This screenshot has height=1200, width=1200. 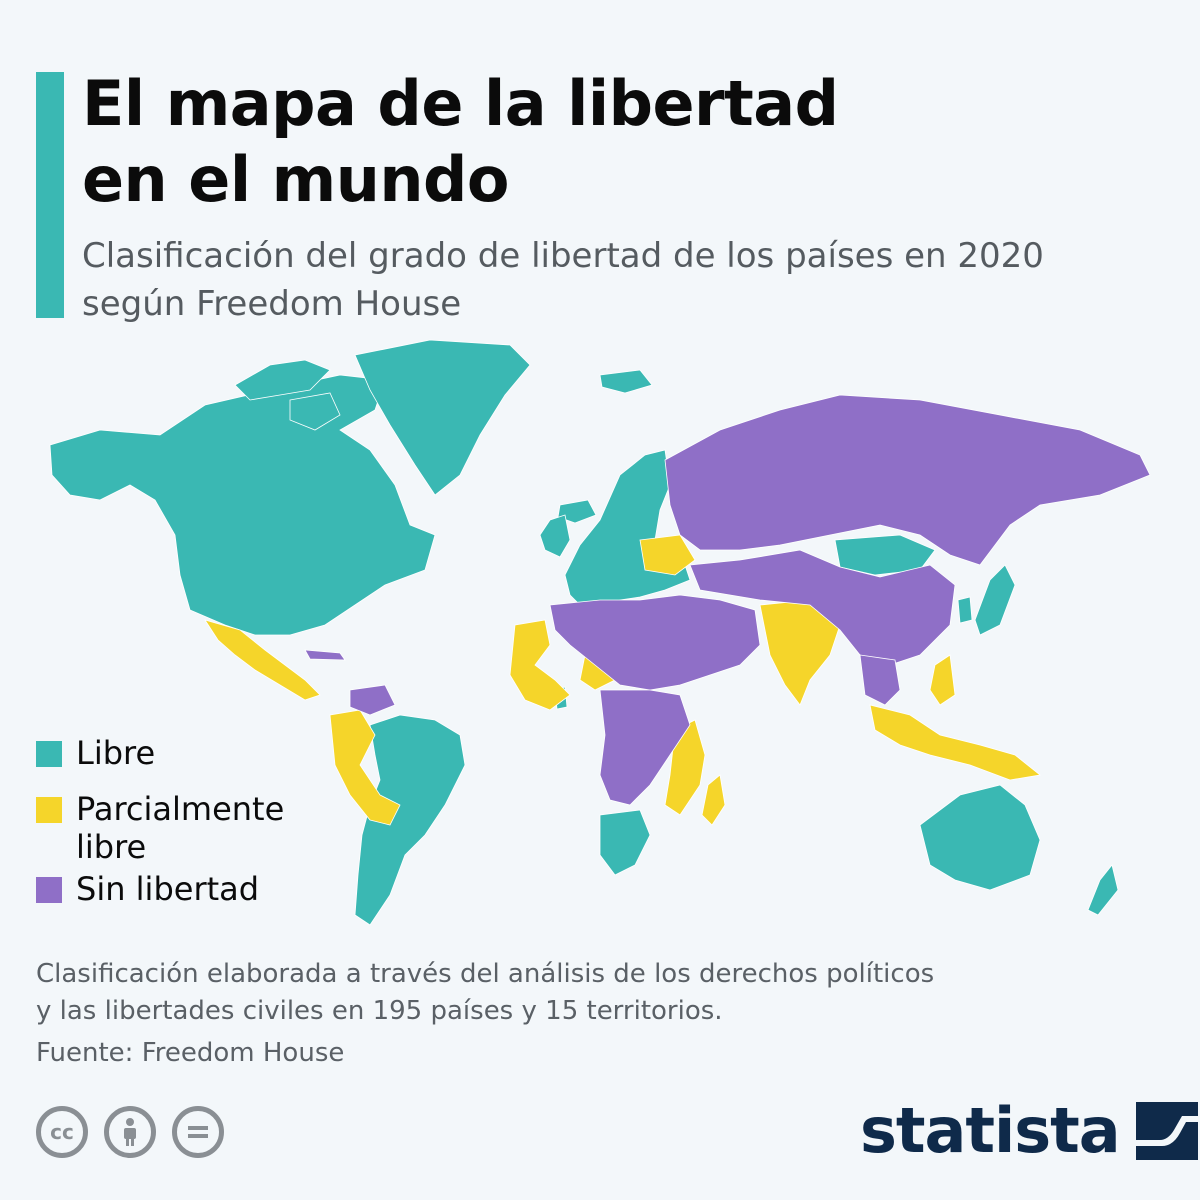 I want to click on region-central-africa, so click(x=645, y=747).